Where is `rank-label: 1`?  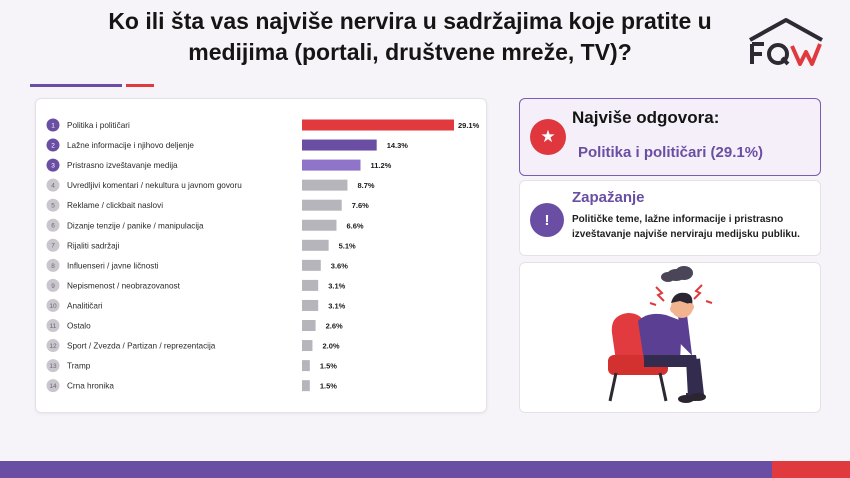
rank-label: 1 is located at coordinates (53, 125).